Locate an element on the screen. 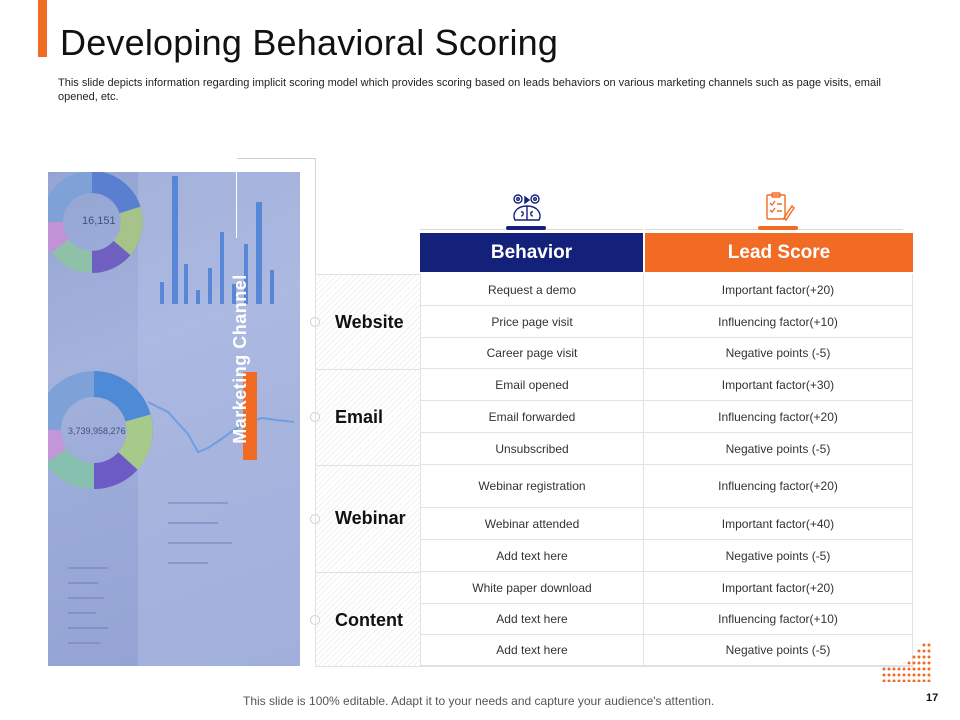  brain-gears-icon is located at coordinates (527, 207).